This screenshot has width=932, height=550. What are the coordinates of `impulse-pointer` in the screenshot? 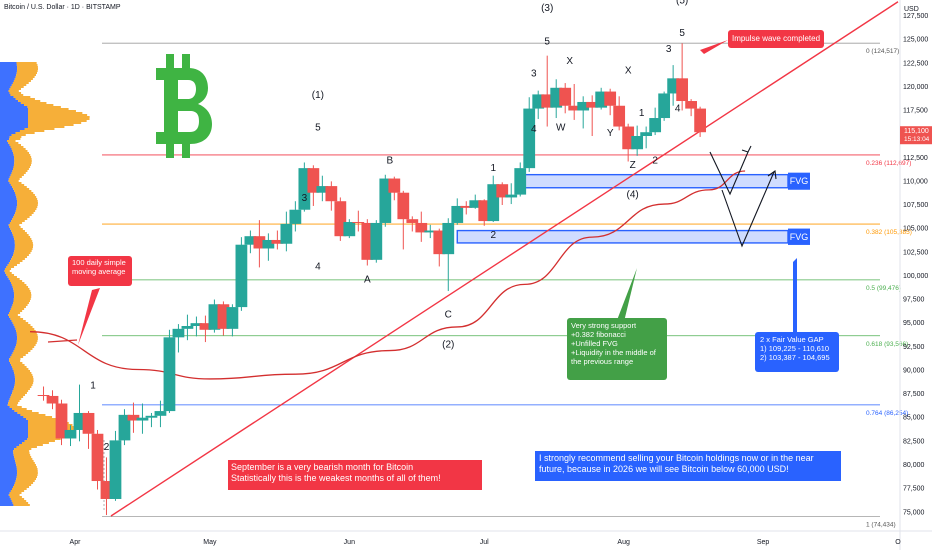 It's located at (714, 47).